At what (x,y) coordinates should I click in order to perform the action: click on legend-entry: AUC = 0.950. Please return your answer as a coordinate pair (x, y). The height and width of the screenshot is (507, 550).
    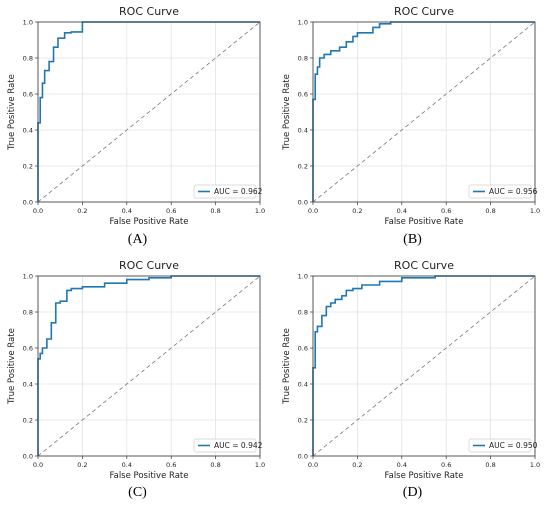
    Looking at the image, I should click on (513, 445).